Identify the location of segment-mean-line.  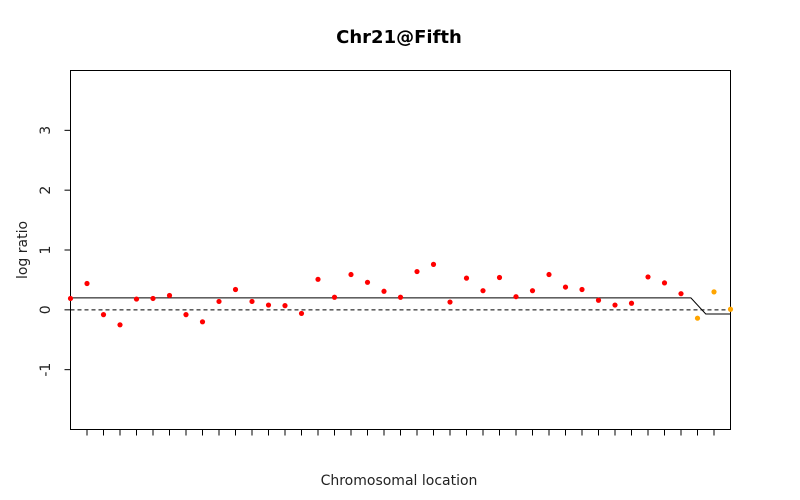
(400, 306).